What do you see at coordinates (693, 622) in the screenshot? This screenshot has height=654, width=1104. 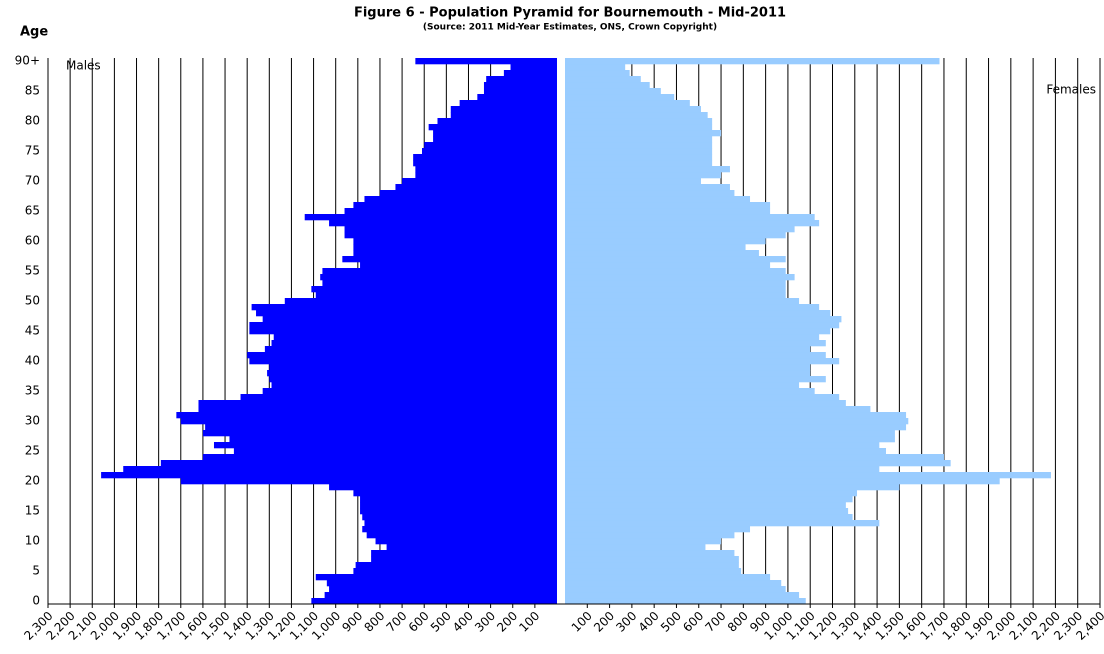 I see `x-tick-label: 600` at bounding box center [693, 622].